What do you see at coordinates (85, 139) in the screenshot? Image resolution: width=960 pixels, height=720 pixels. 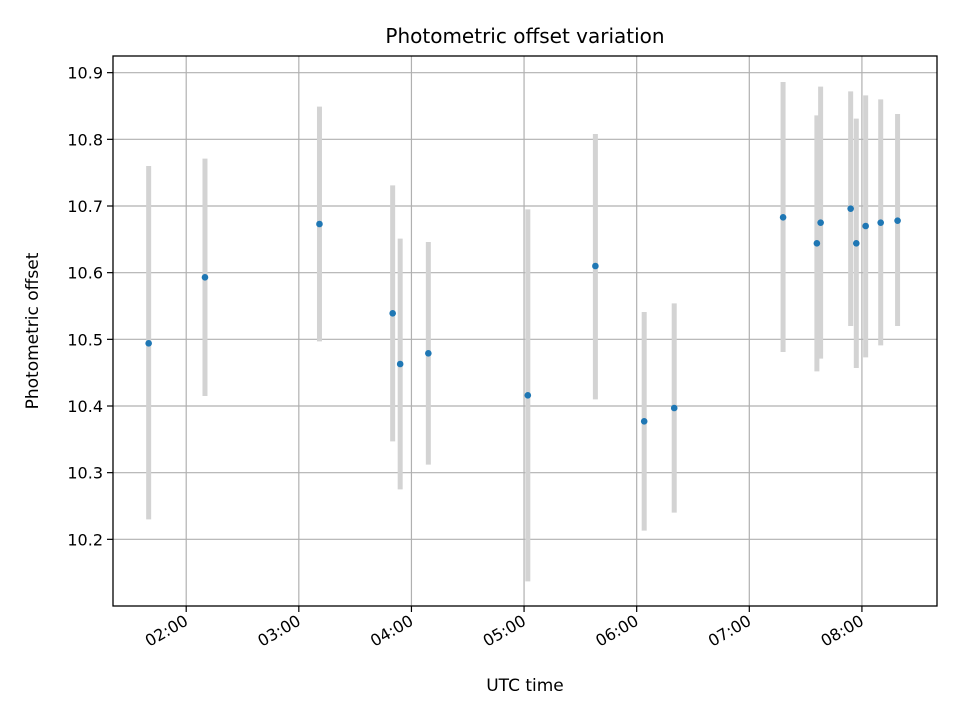 I see `y-tick-label: 10.8` at bounding box center [85, 139].